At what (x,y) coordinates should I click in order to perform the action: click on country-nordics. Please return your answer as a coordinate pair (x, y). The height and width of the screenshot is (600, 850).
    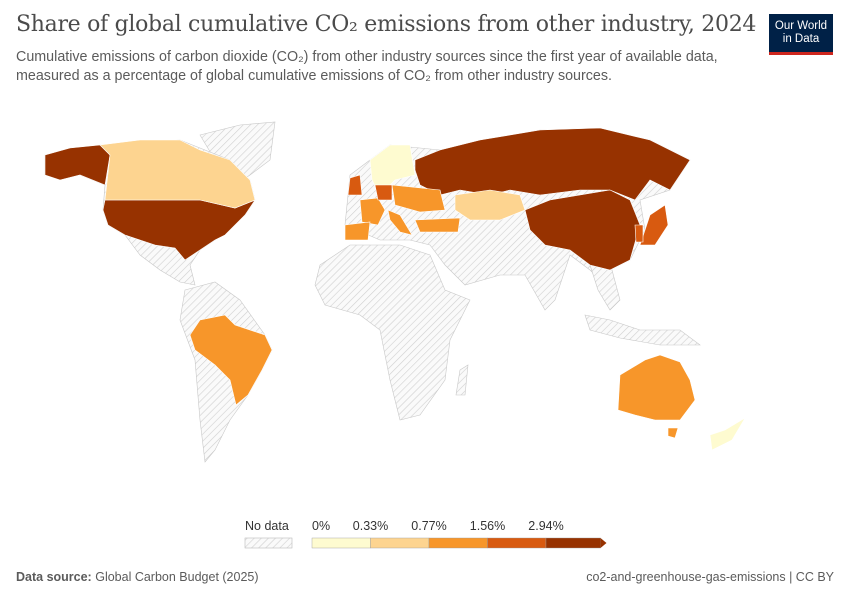
    Looking at the image, I should click on (392, 170).